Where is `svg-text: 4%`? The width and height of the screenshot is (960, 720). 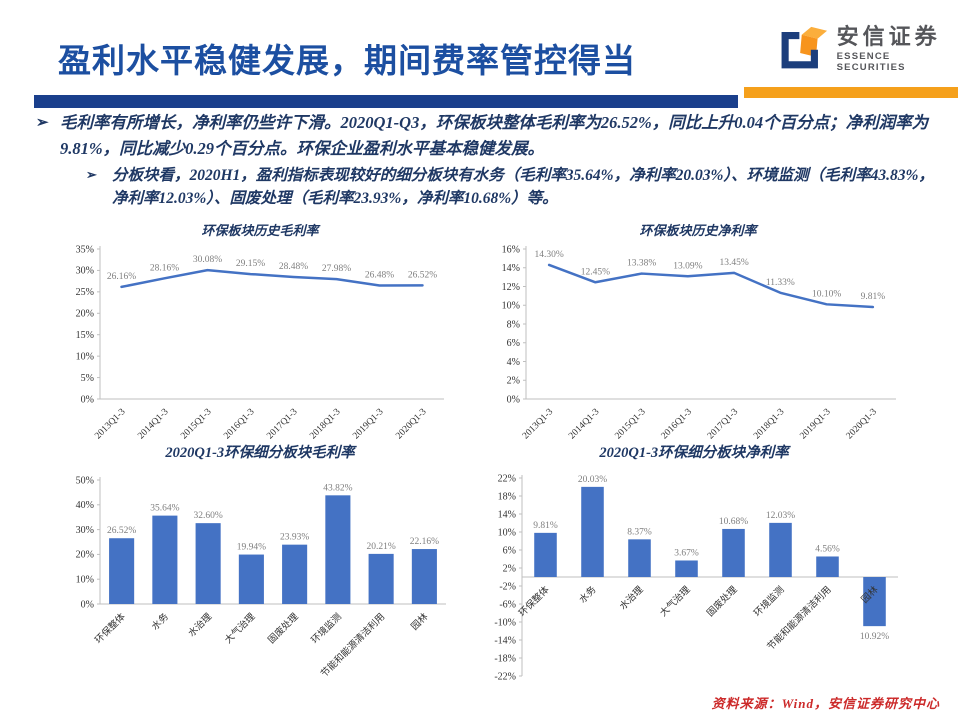 svg-text: 4% is located at coordinates (513, 362).